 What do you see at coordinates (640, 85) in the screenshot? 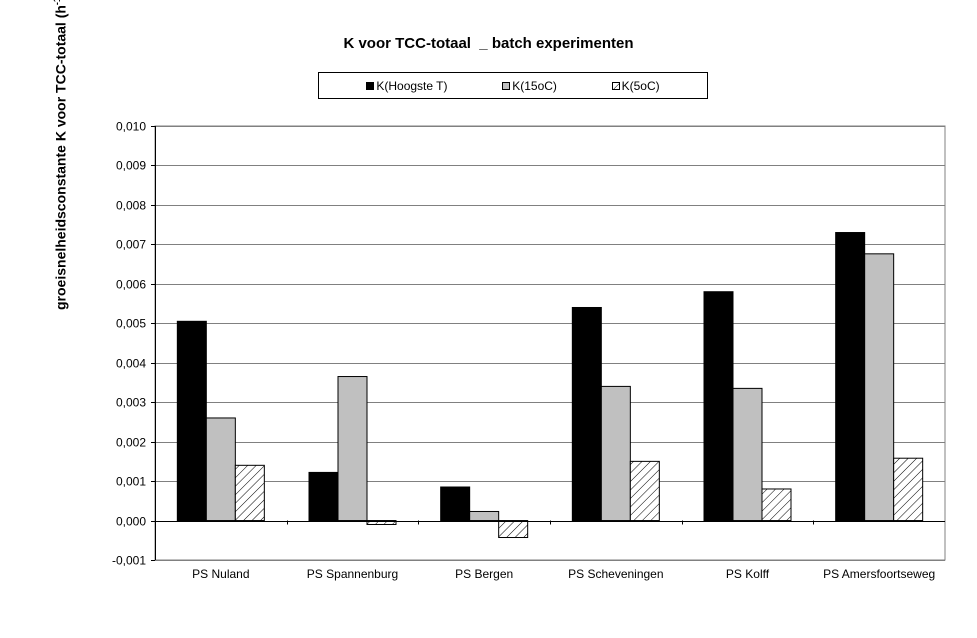
I see `legend-label-series-3: K(5oC)` at bounding box center [640, 85].